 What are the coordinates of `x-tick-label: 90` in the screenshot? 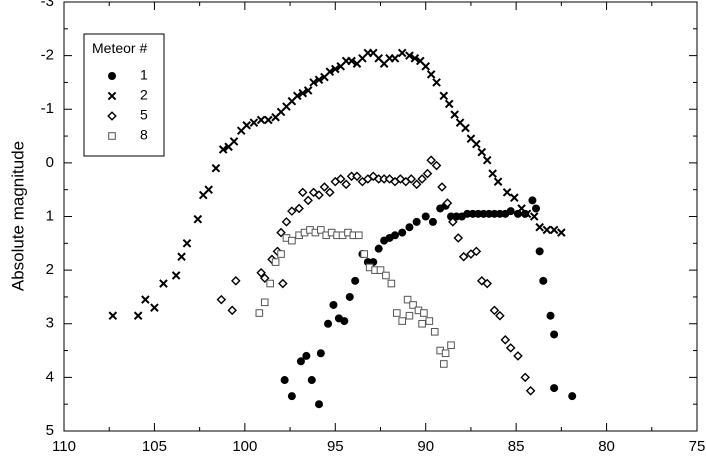 It's located at (425, 446).